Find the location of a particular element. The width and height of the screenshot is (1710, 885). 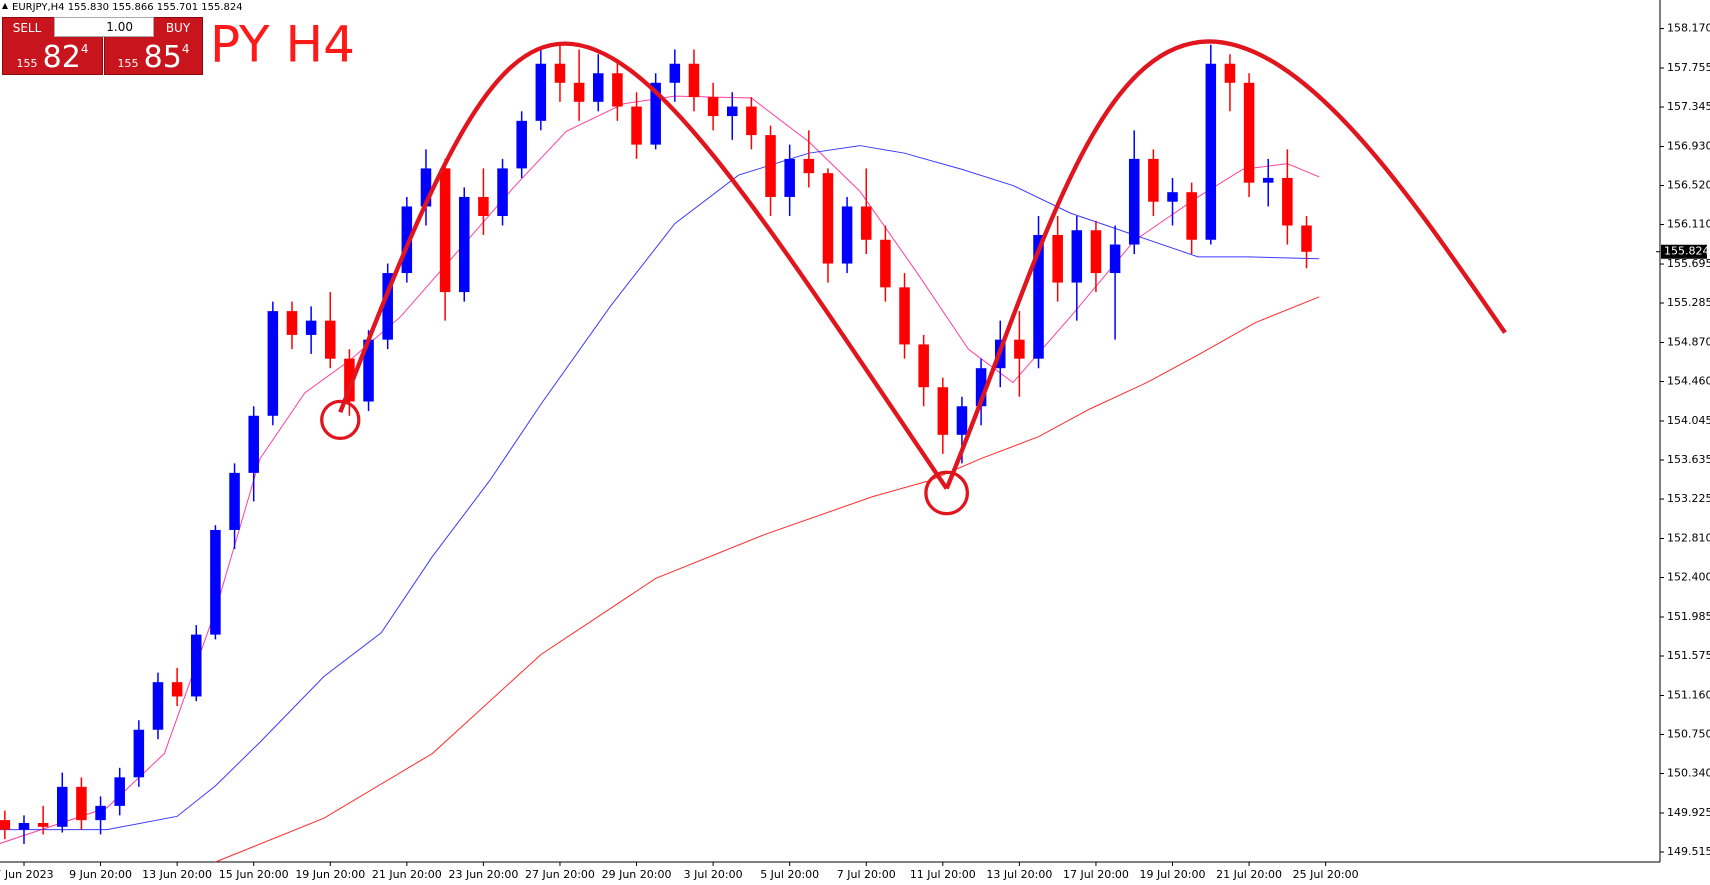

collapse-icon is located at coordinates (5, 6).